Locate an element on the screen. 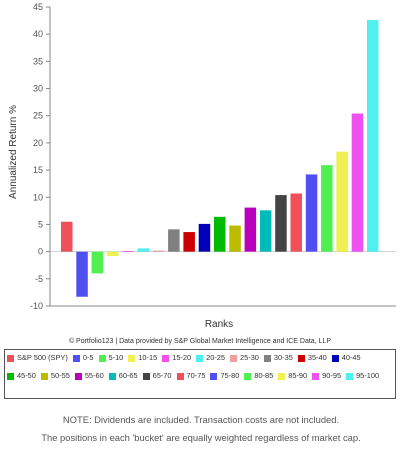 The image size is (402, 451). y-tick-label: 25 is located at coordinates (38, 116).